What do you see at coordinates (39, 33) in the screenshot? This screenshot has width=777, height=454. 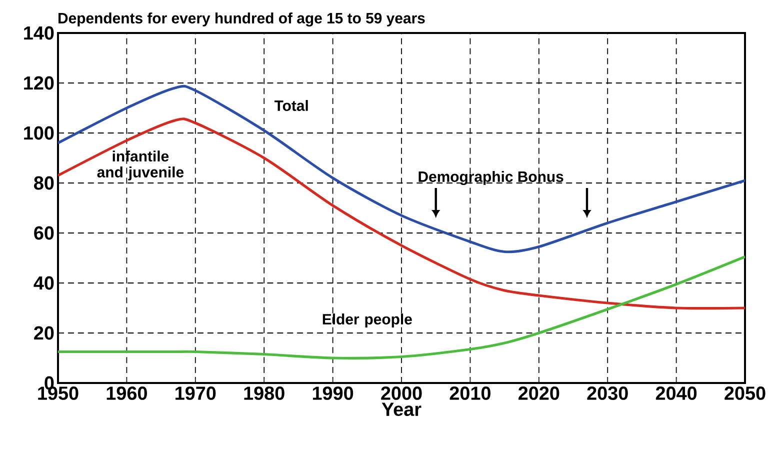 I see `y-tick-label: 140` at bounding box center [39, 33].